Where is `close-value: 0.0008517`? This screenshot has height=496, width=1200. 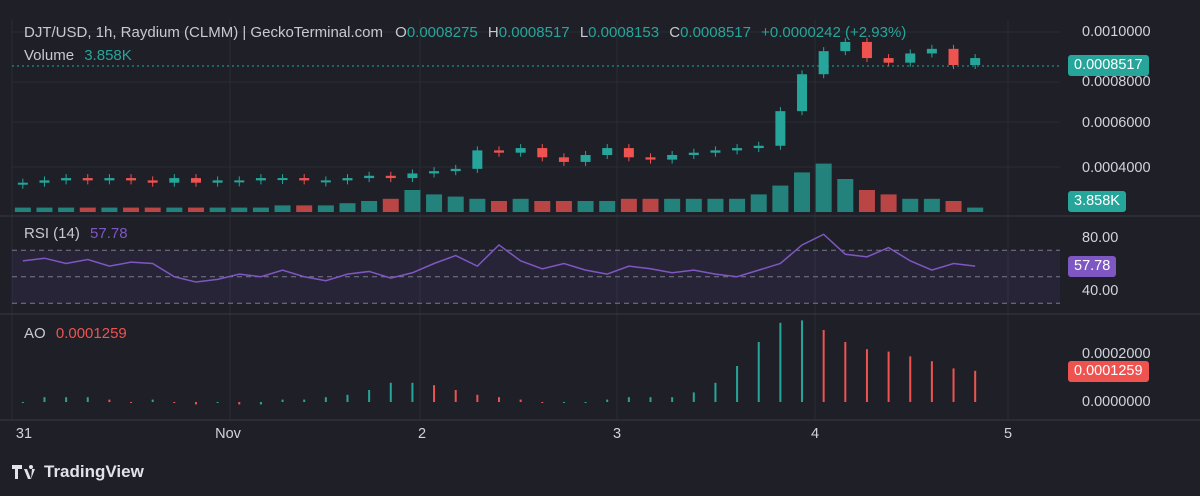
close-value: 0.0008517 is located at coordinates (715, 32).